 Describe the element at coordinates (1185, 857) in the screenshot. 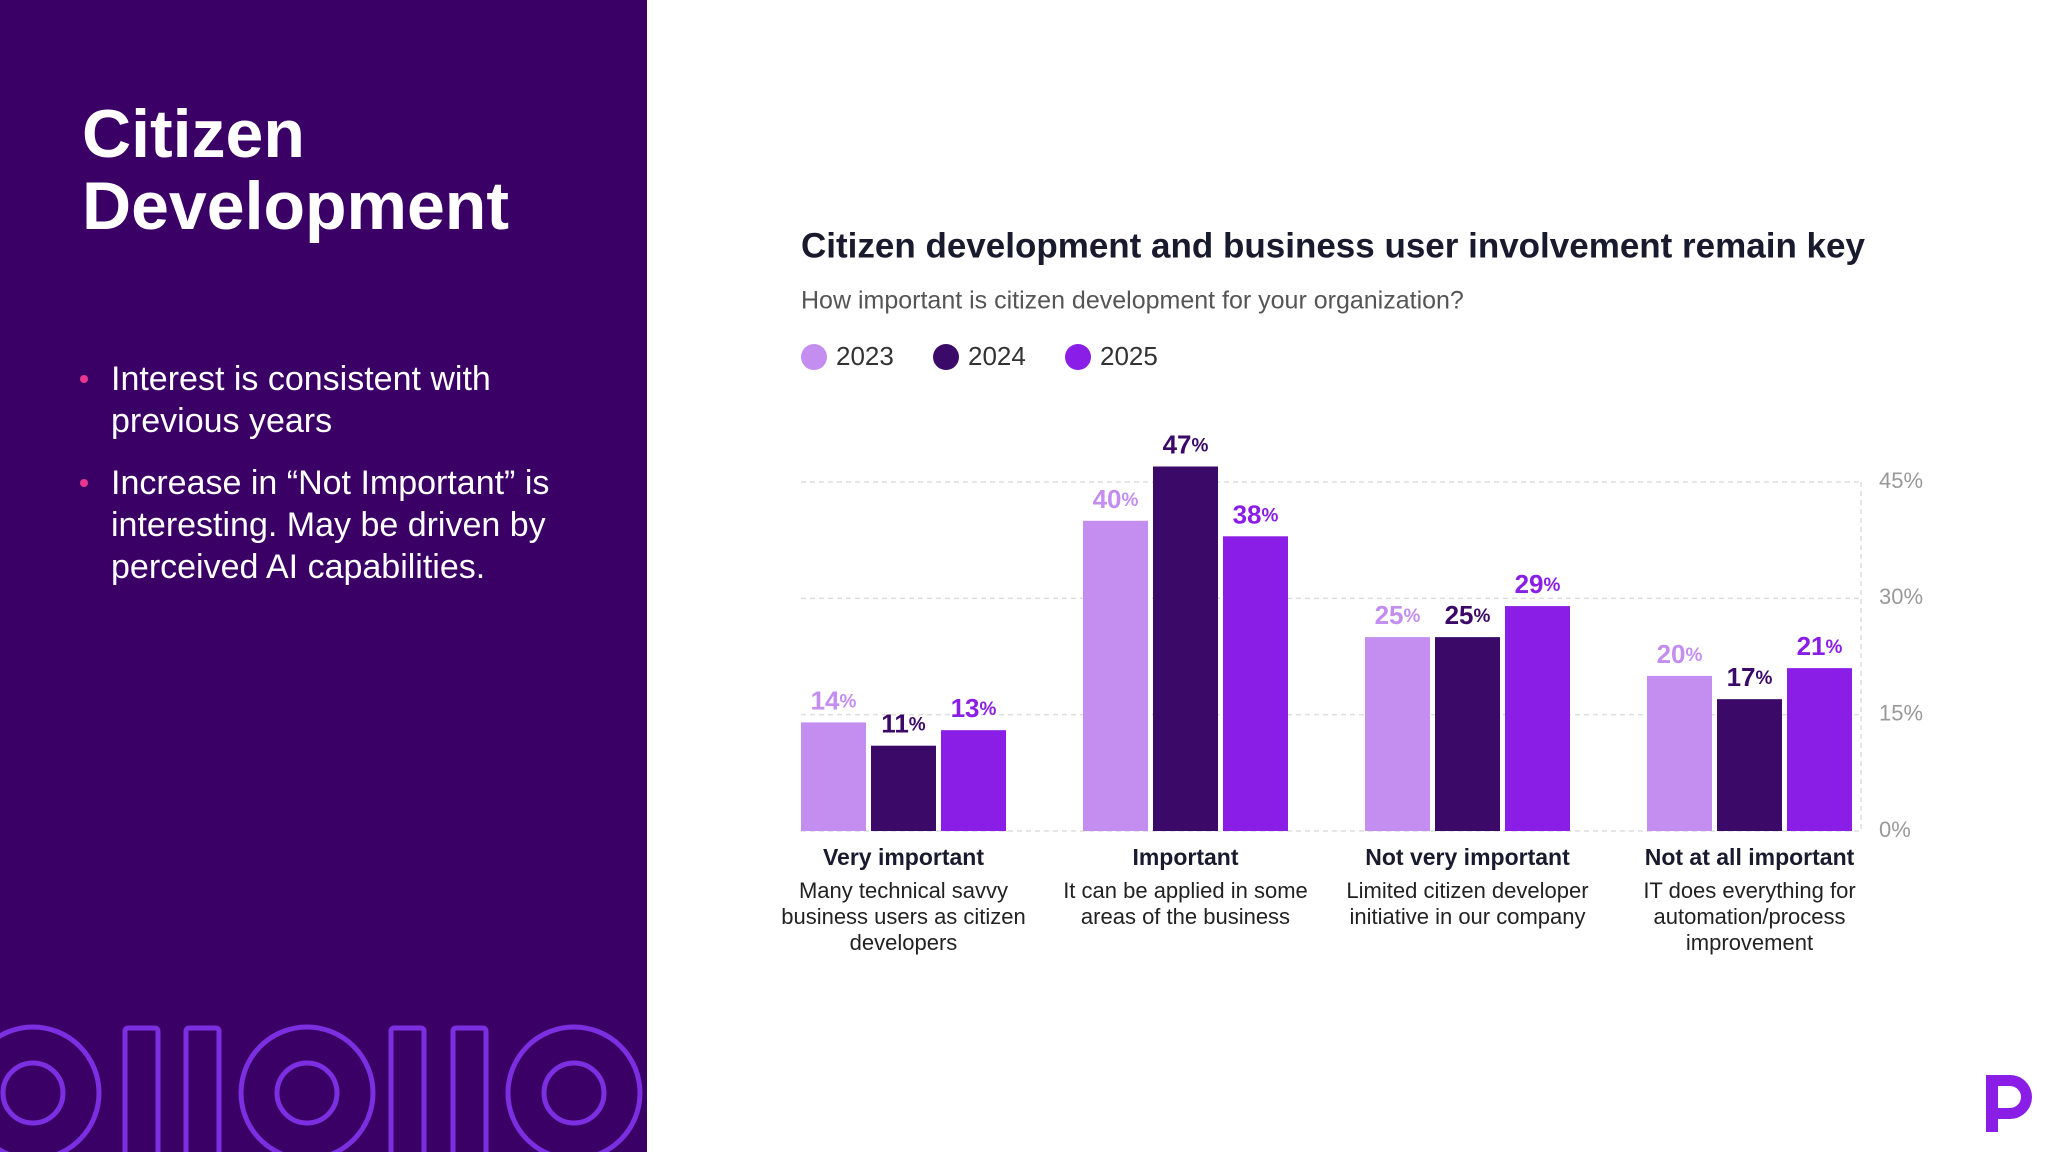

I see `x-tick-label: Important` at that location.